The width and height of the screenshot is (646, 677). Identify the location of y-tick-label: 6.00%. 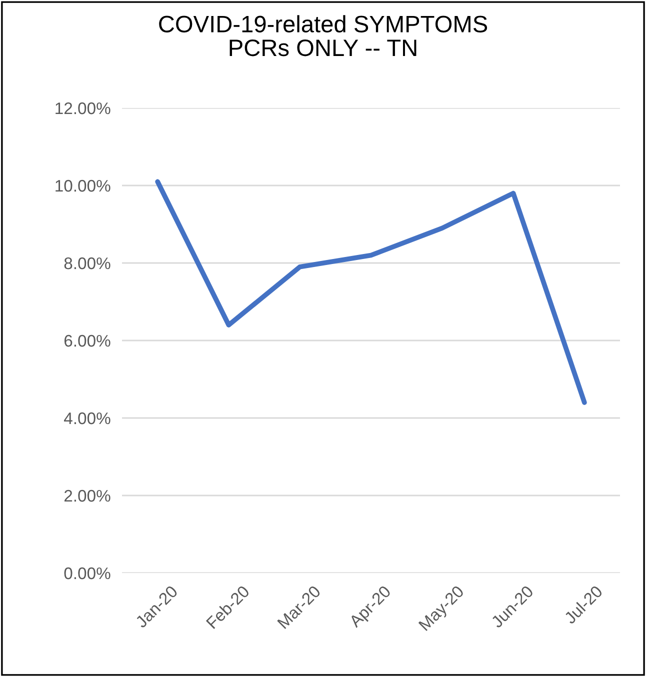
(87, 340).